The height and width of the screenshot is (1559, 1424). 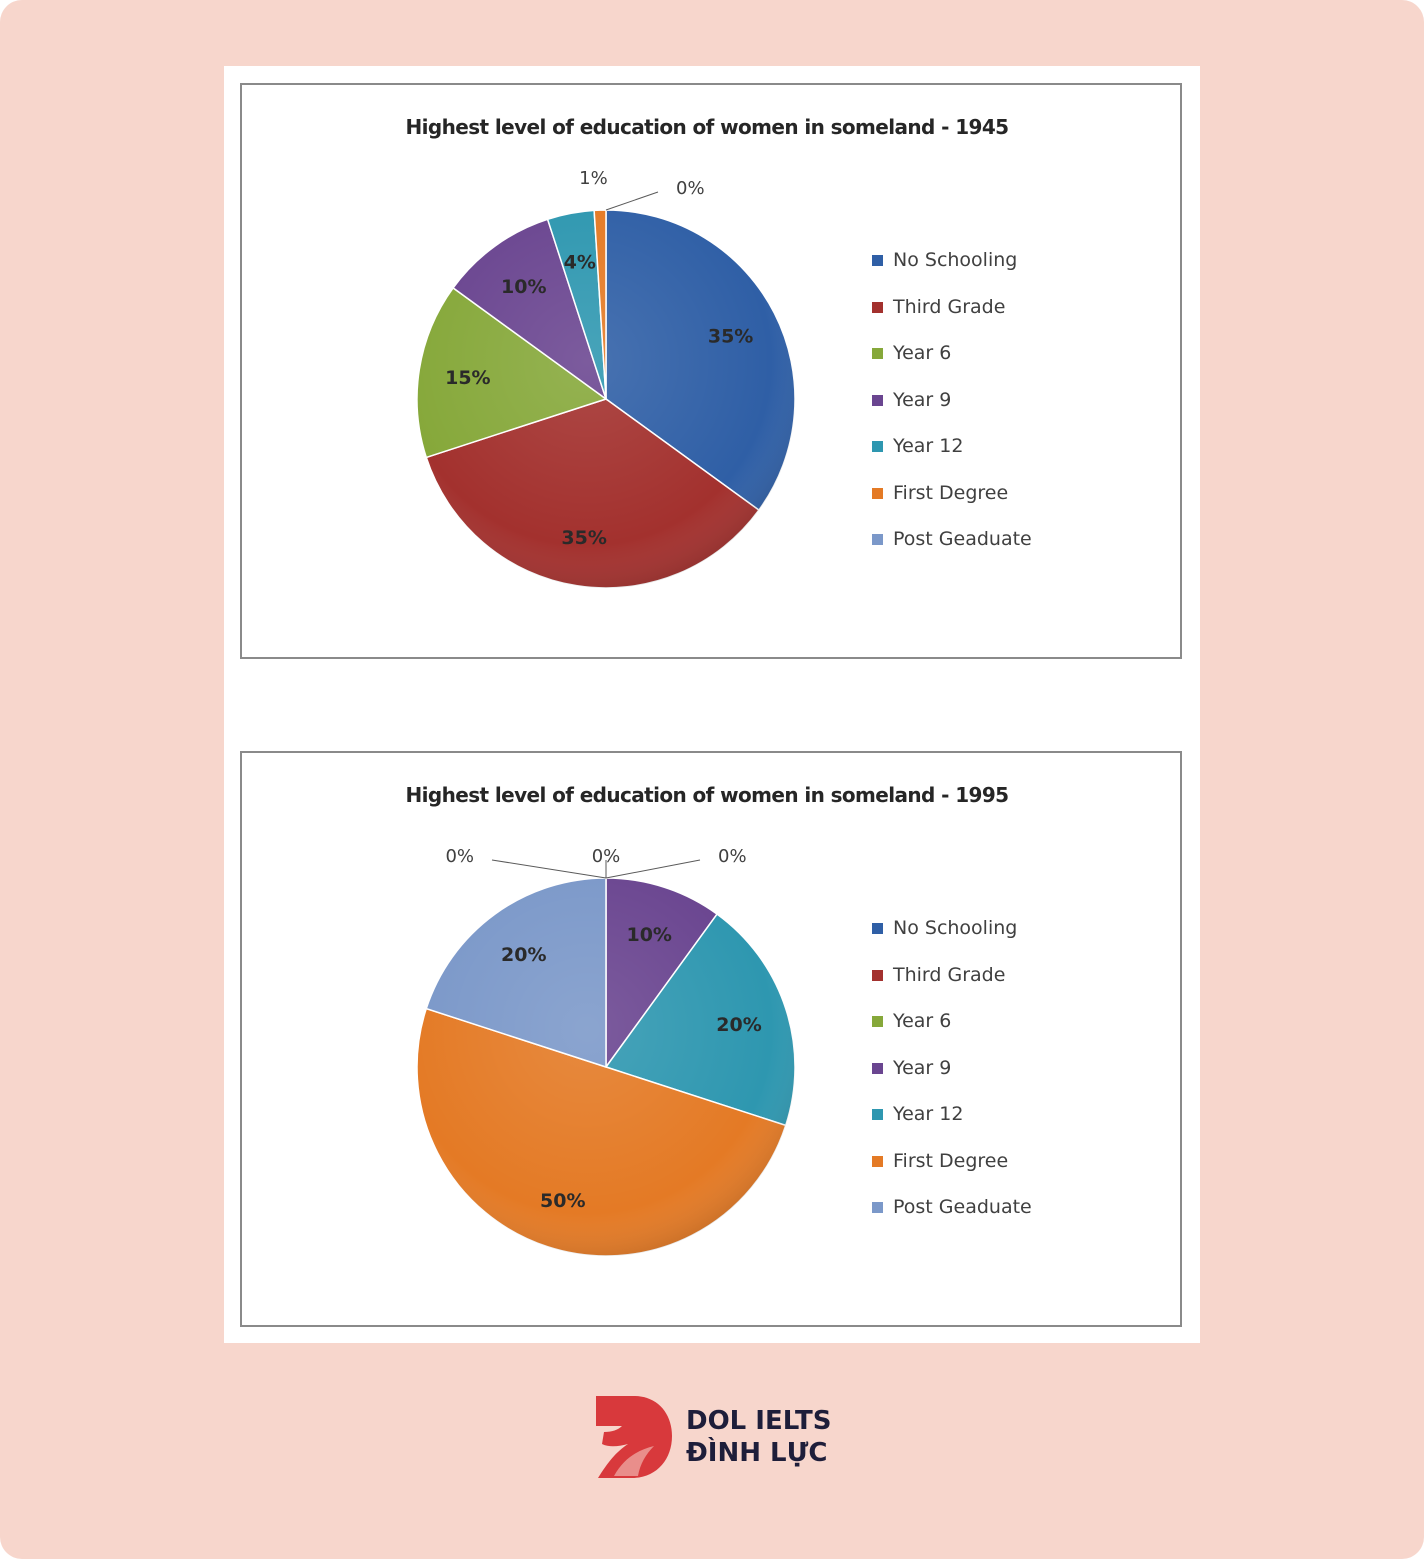 What do you see at coordinates (714, 1437) in the screenshot?
I see `brand-logo: DOL IELTS ĐÌNH LỰC` at bounding box center [714, 1437].